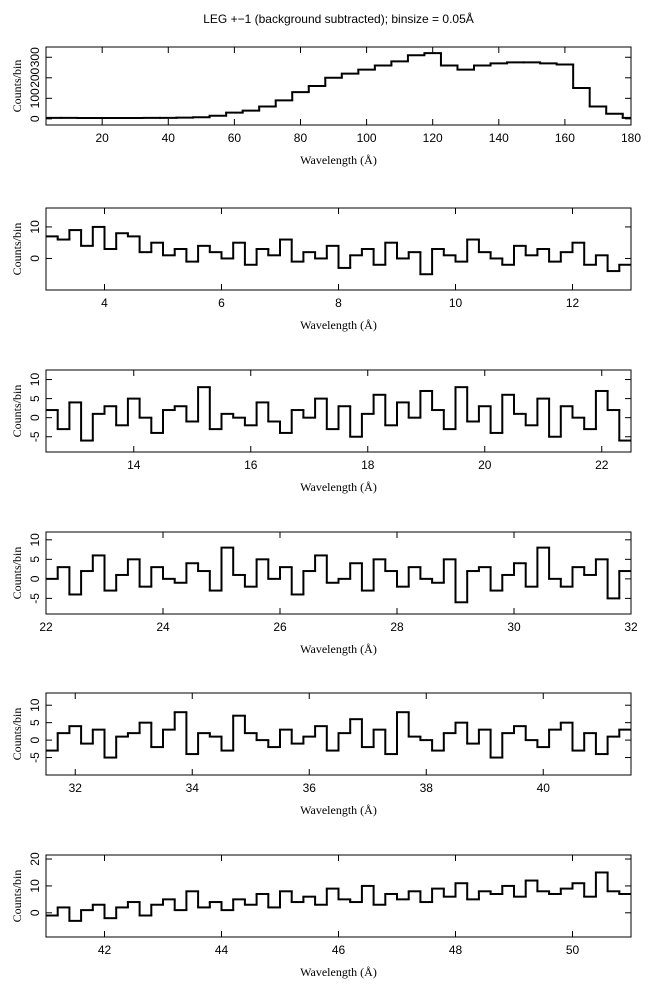  Describe the element at coordinates (573, 950) in the screenshot. I see `x-tick-label: 50` at that location.